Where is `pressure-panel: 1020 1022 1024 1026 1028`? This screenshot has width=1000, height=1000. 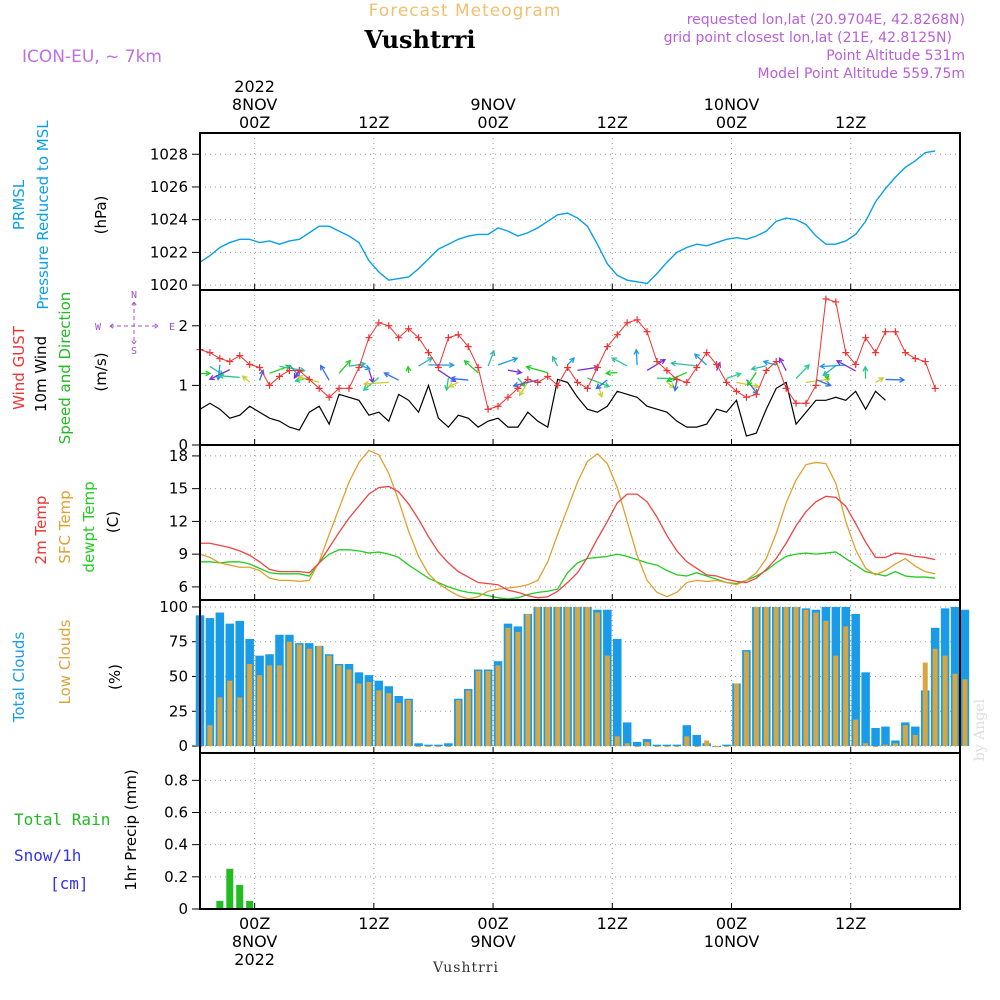
pressure-panel: 1020 1022 1024 1026 1028 is located at coordinates (555, 213).